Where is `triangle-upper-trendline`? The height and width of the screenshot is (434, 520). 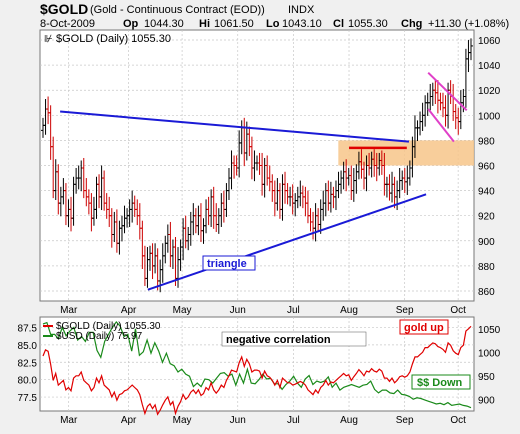 triangle-upper-trendline is located at coordinates (235, 126).